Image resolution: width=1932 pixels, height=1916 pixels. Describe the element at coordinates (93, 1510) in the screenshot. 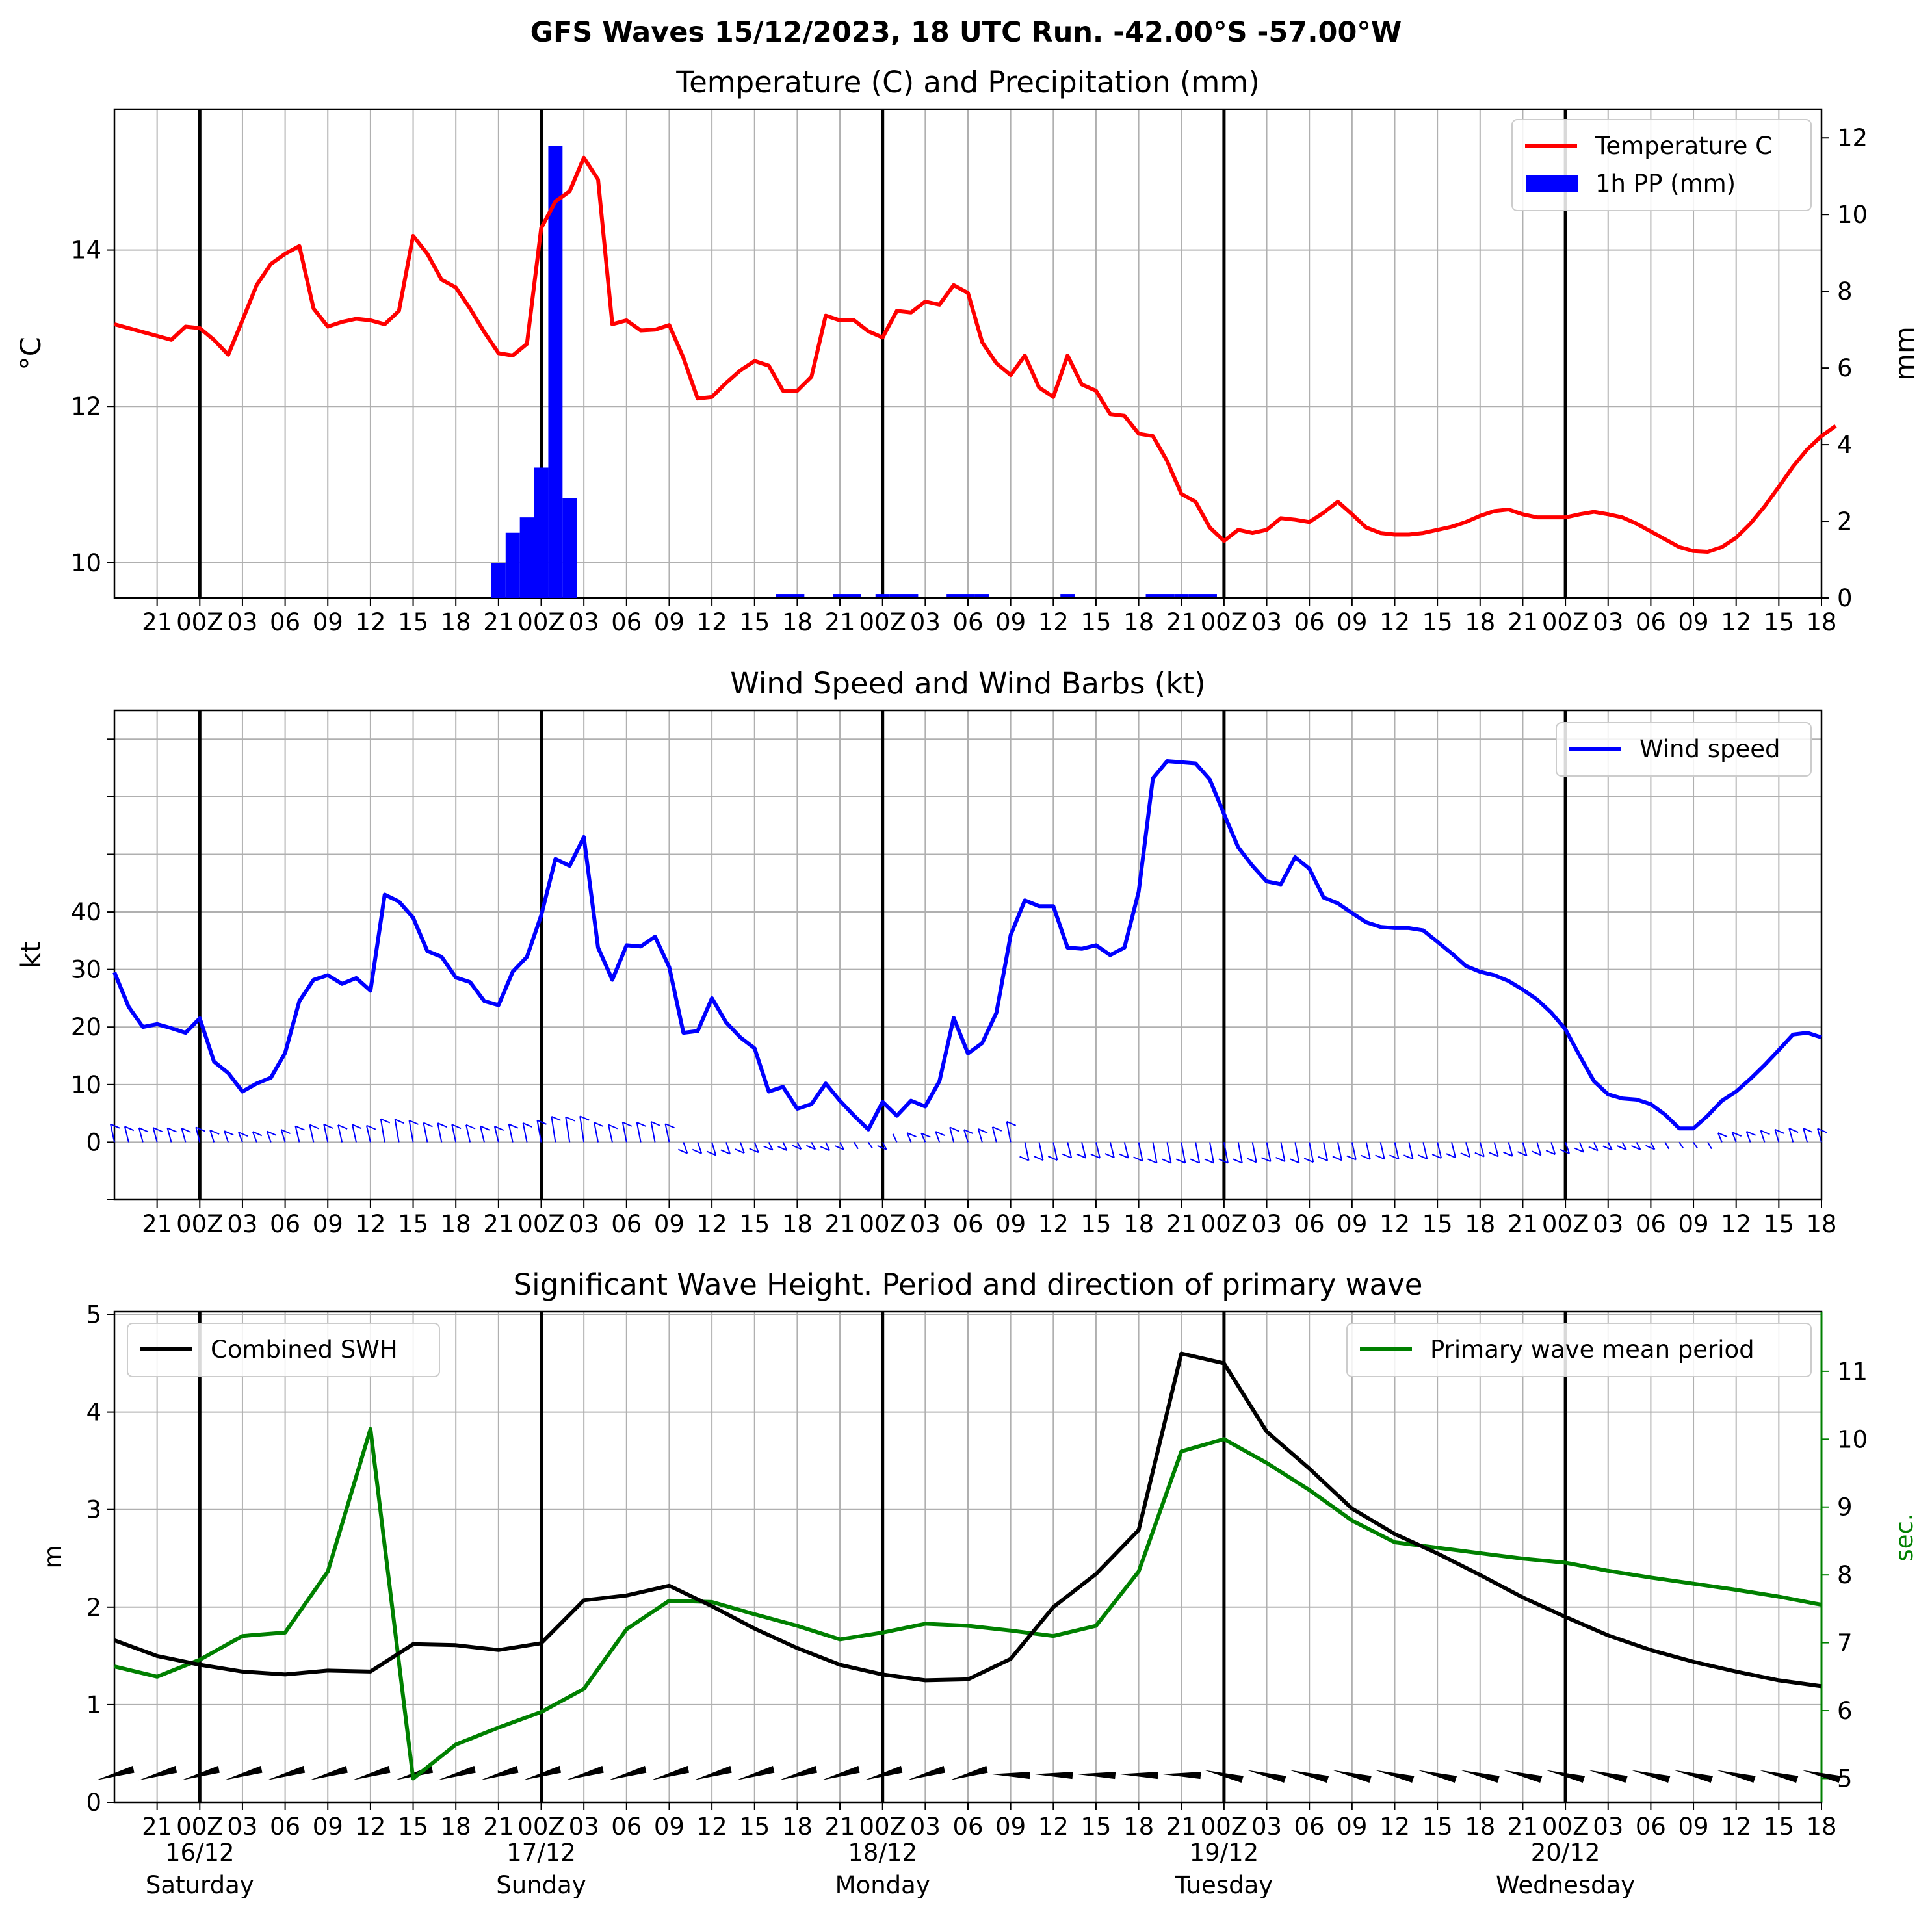

I see `y-tick-label: 3` at that location.